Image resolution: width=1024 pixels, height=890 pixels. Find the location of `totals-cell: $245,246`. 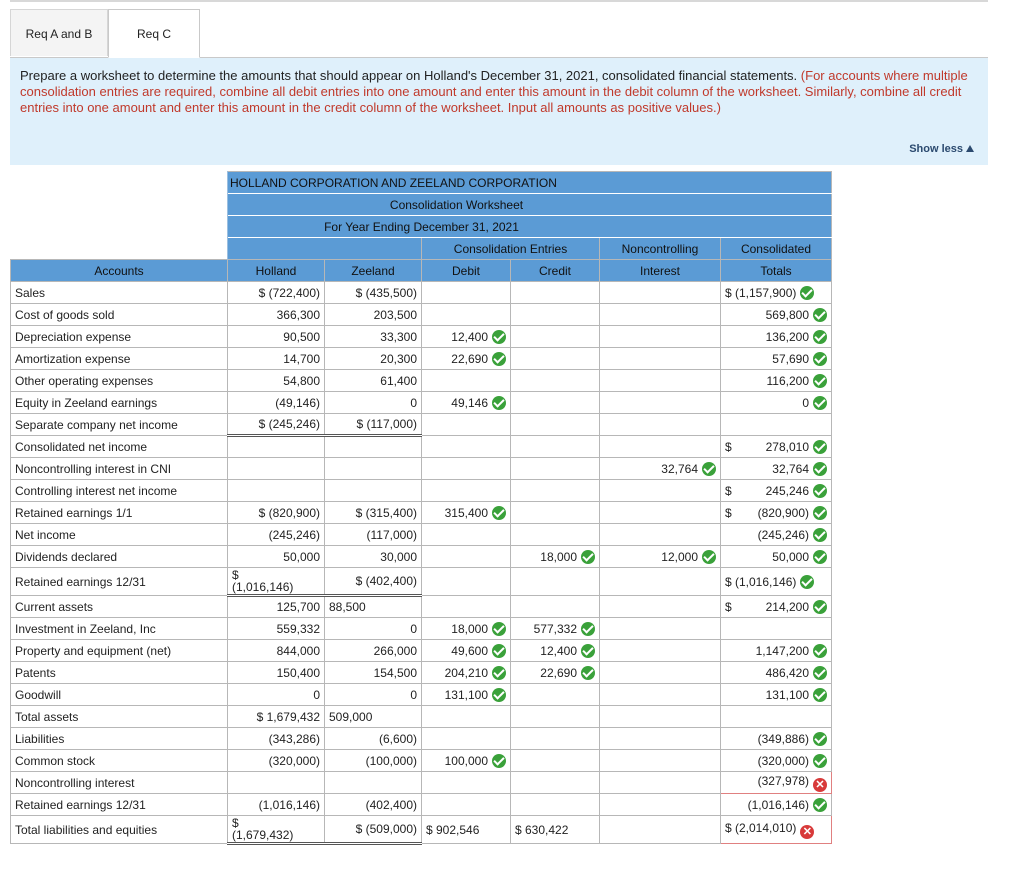

totals-cell: $245,246 is located at coordinates (776, 490).